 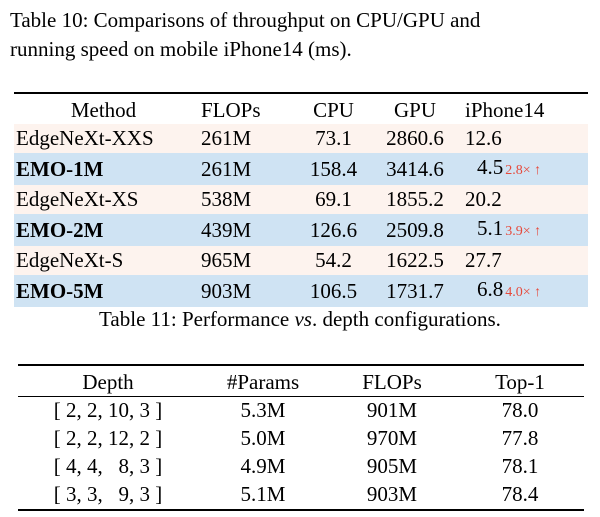 I want to click on method-cell: EMO-2M, so click(x=102, y=230).